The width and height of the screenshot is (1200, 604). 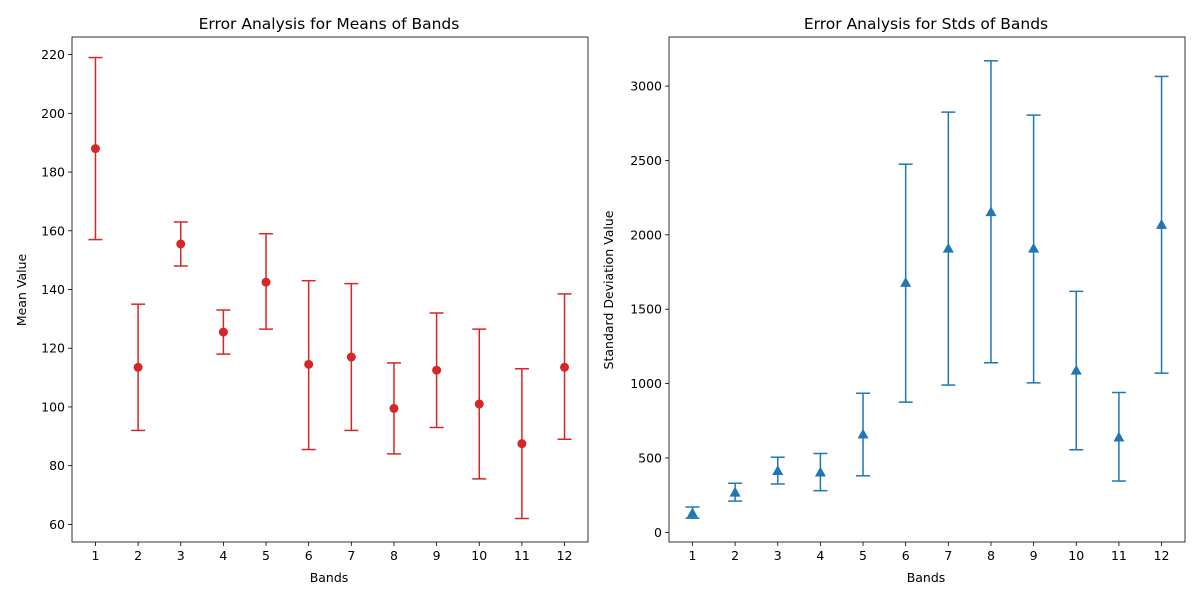 I want to click on stds-x-tick-label: 12, so click(x=1162, y=555).